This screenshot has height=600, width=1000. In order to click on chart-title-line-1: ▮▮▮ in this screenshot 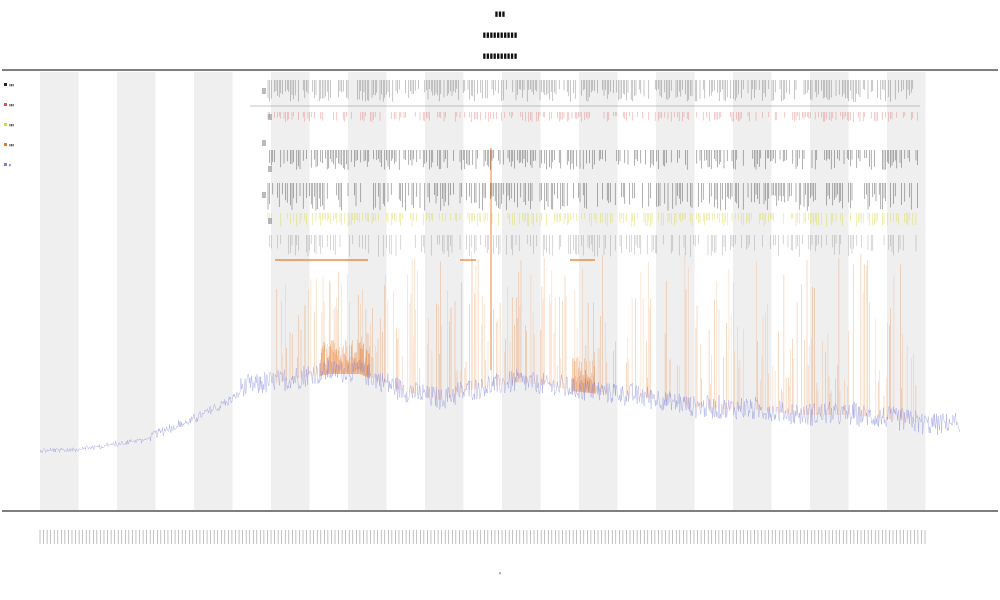, I will do `click(500, 14)`.